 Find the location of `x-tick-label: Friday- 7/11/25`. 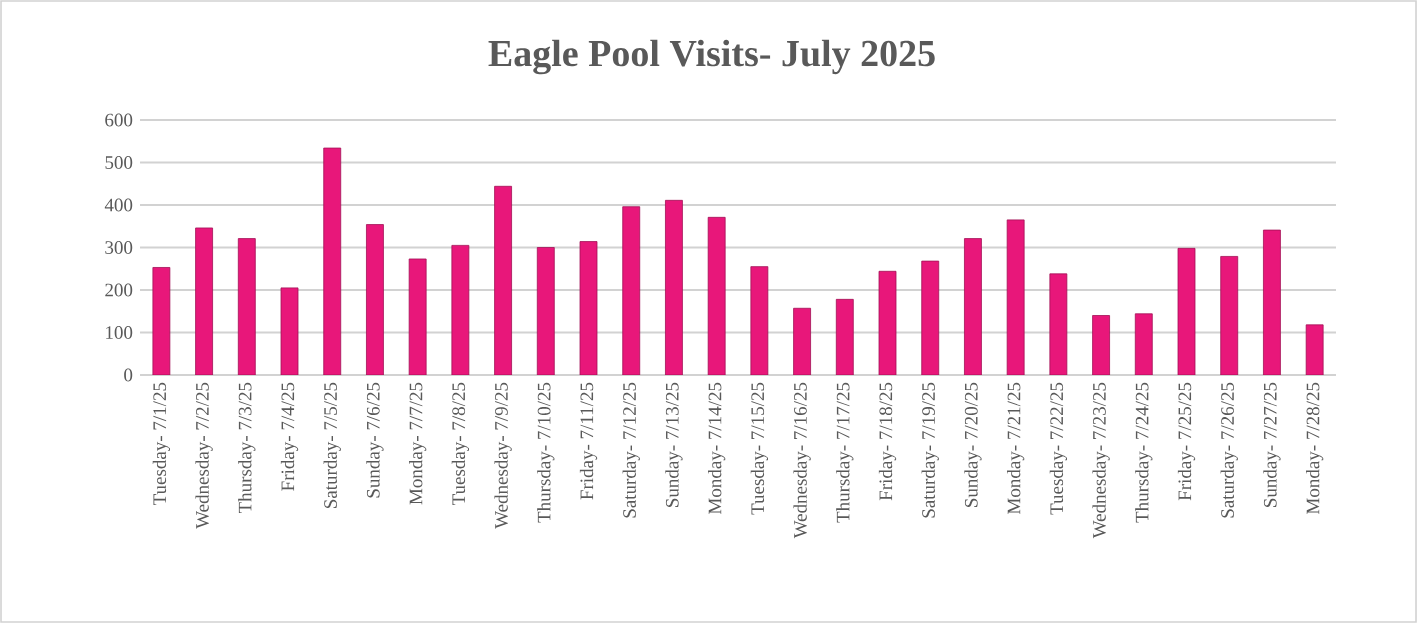

x-tick-label: Friday- 7/11/25 is located at coordinates (588, 441).